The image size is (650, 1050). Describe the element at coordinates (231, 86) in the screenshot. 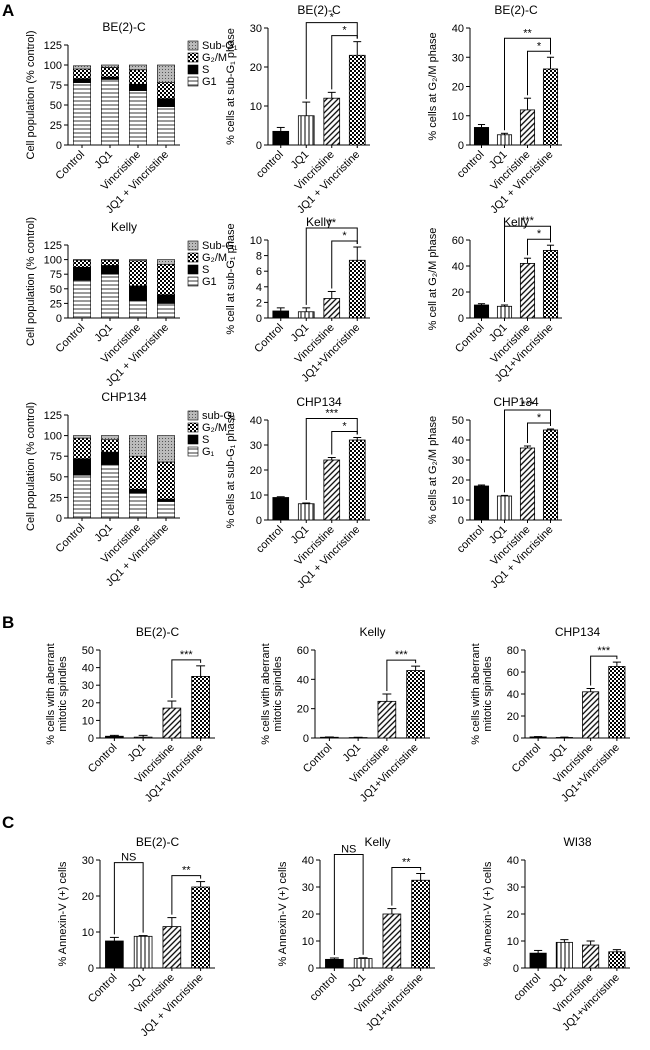

I see `y-axis-label: % cells at sub-G₁ phase` at that location.